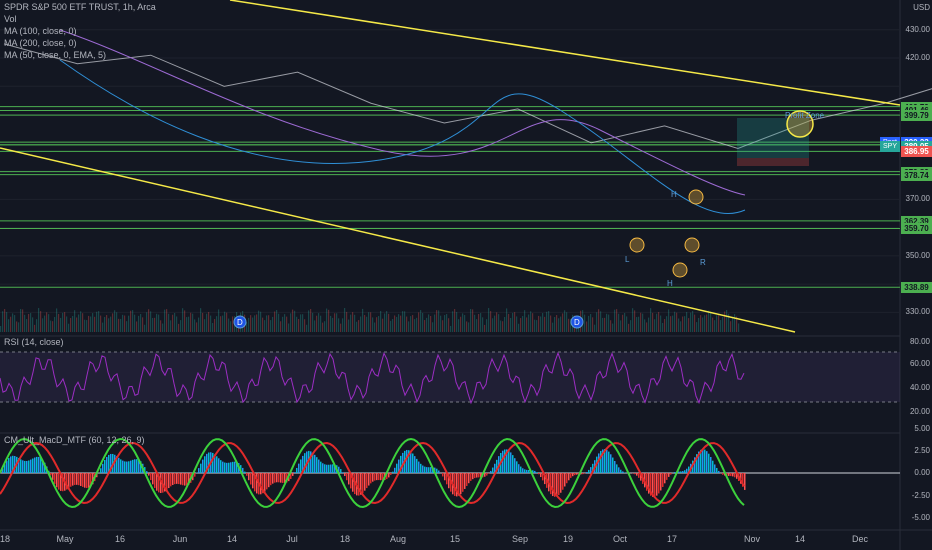 The width and height of the screenshot is (932, 550). What do you see at coordinates (345, 539) in the screenshot?
I see `time-tick-label: 18` at bounding box center [345, 539].